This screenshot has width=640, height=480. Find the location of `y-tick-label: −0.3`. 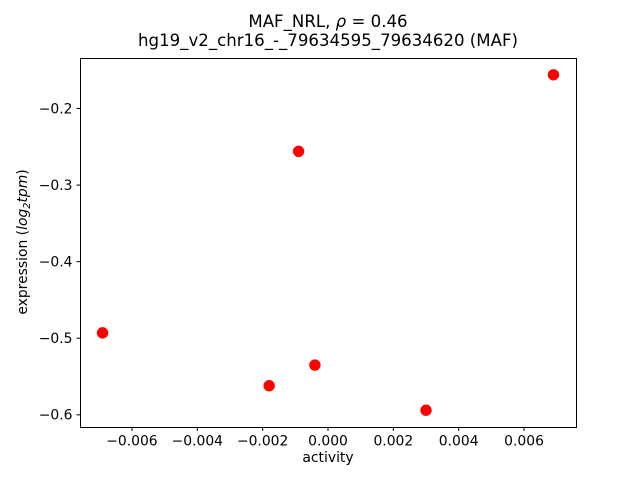

y-tick-label: −0.3 is located at coordinates (56, 186).